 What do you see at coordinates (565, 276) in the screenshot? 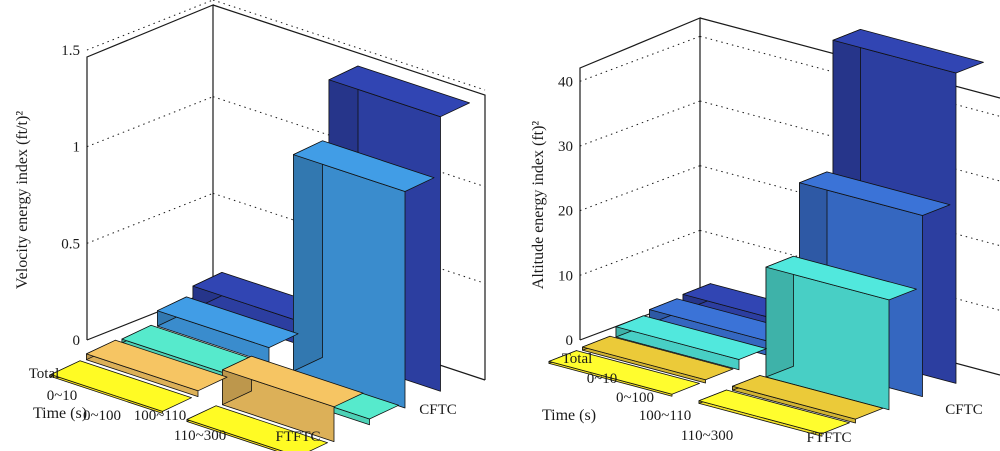
I see `z-tick-label: 10` at bounding box center [565, 276].